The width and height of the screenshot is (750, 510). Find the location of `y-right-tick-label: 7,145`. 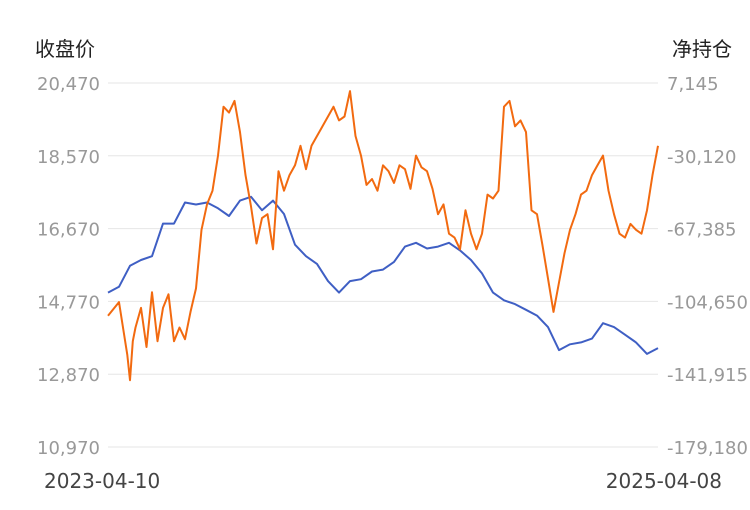

y-right-tick-label: 7,145 is located at coordinates (693, 84).